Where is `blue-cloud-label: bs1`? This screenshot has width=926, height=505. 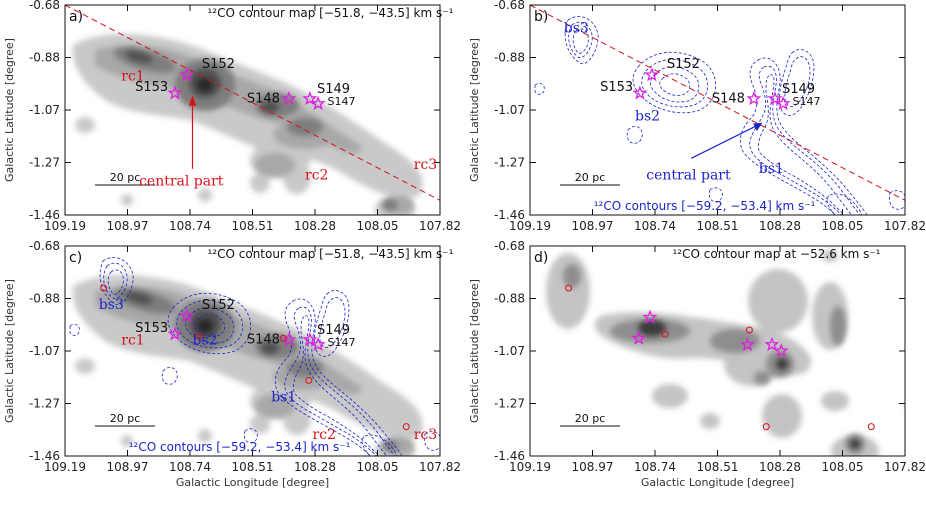 blue-cloud-label: bs1 is located at coordinates (283, 397).